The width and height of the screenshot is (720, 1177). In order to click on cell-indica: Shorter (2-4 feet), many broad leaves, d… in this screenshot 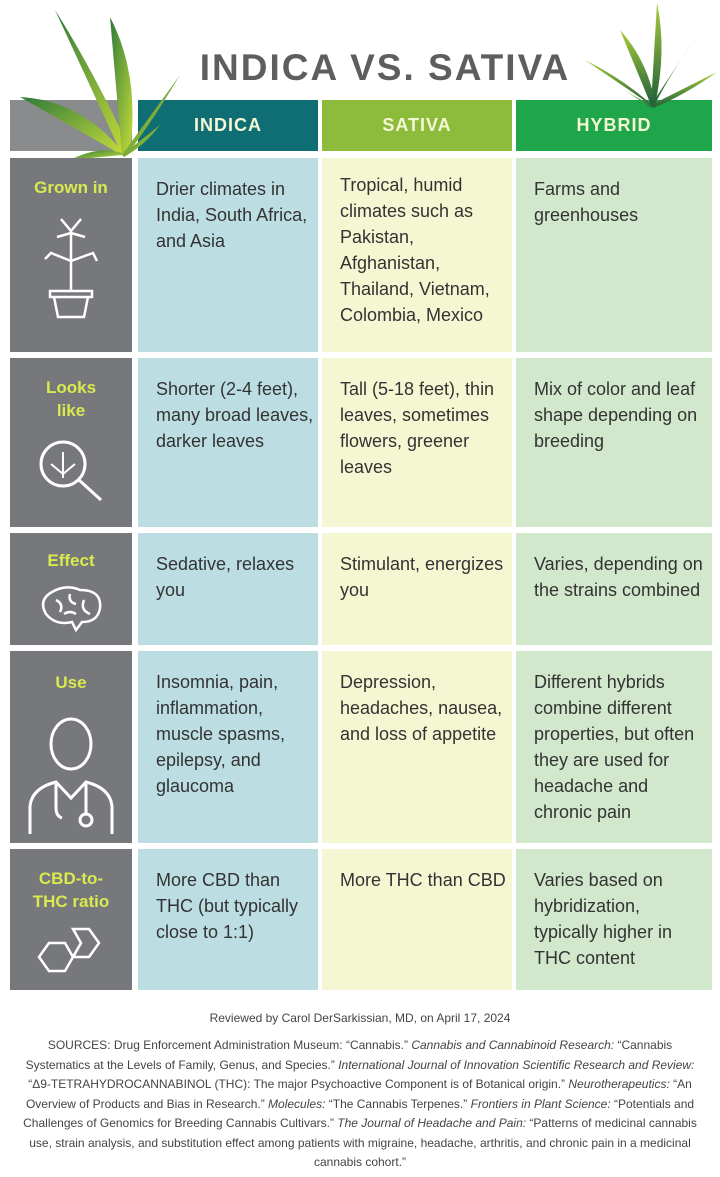, I will do `click(228, 442)`.